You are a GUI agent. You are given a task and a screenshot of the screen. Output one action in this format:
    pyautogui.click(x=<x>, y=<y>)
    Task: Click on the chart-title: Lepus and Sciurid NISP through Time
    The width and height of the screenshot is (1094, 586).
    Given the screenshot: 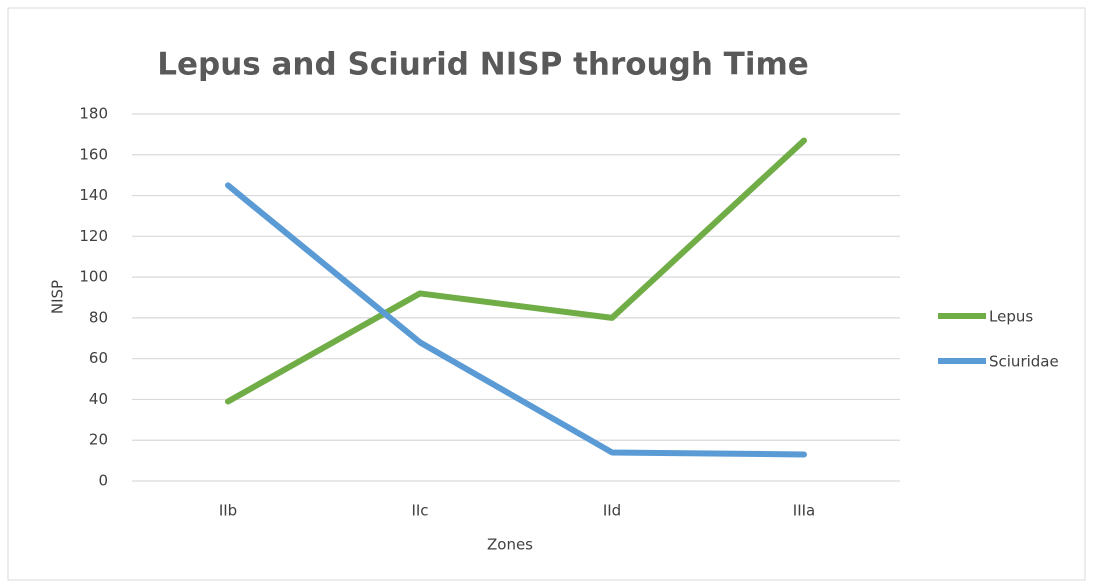 What is the action you would take?
    pyautogui.click(x=483, y=65)
    